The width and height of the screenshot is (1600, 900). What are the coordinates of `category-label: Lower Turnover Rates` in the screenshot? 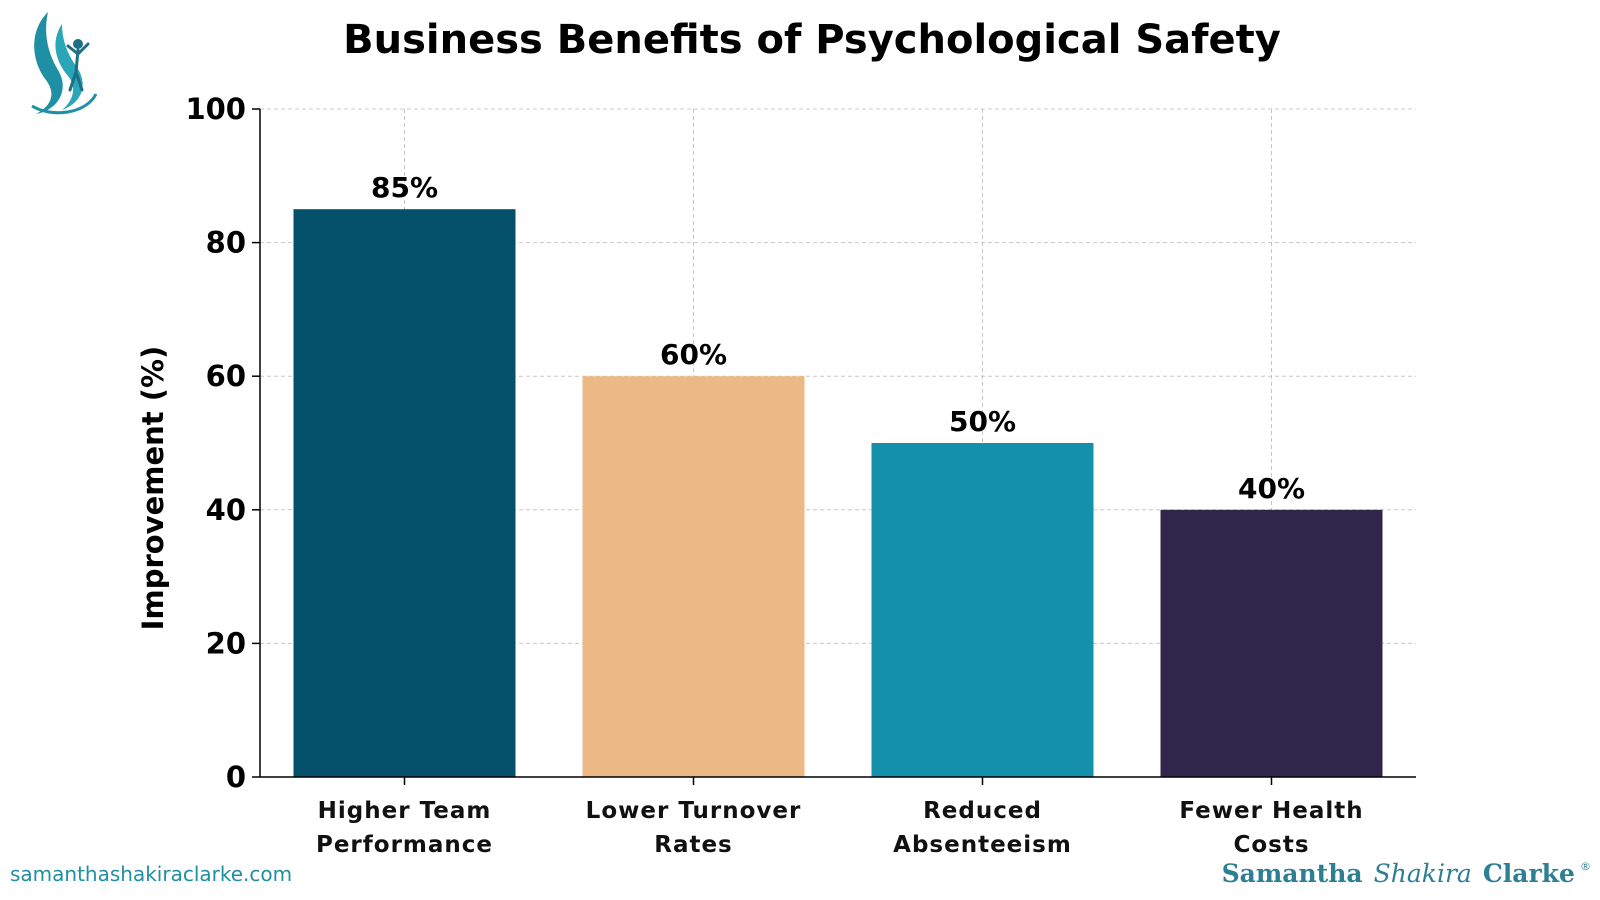 It's located at (694, 828).